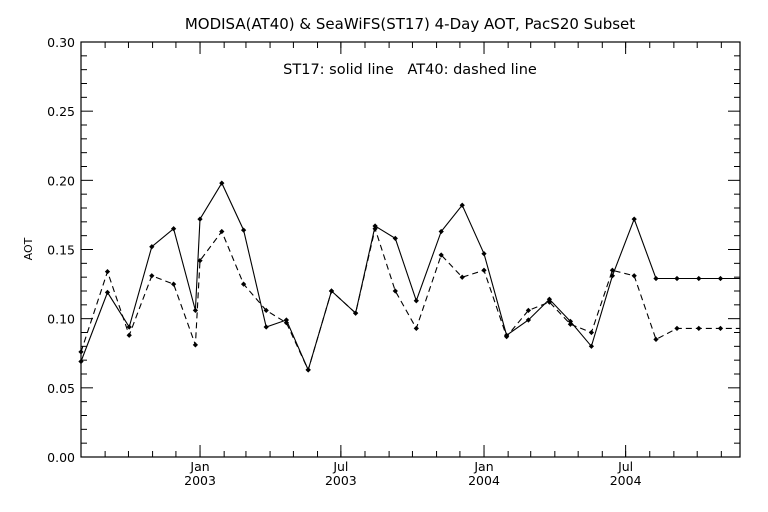 Image resolution: width=768 pixels, height=512 pixels. I want to click on y-tick-label: 0.20, so click(61, 180).